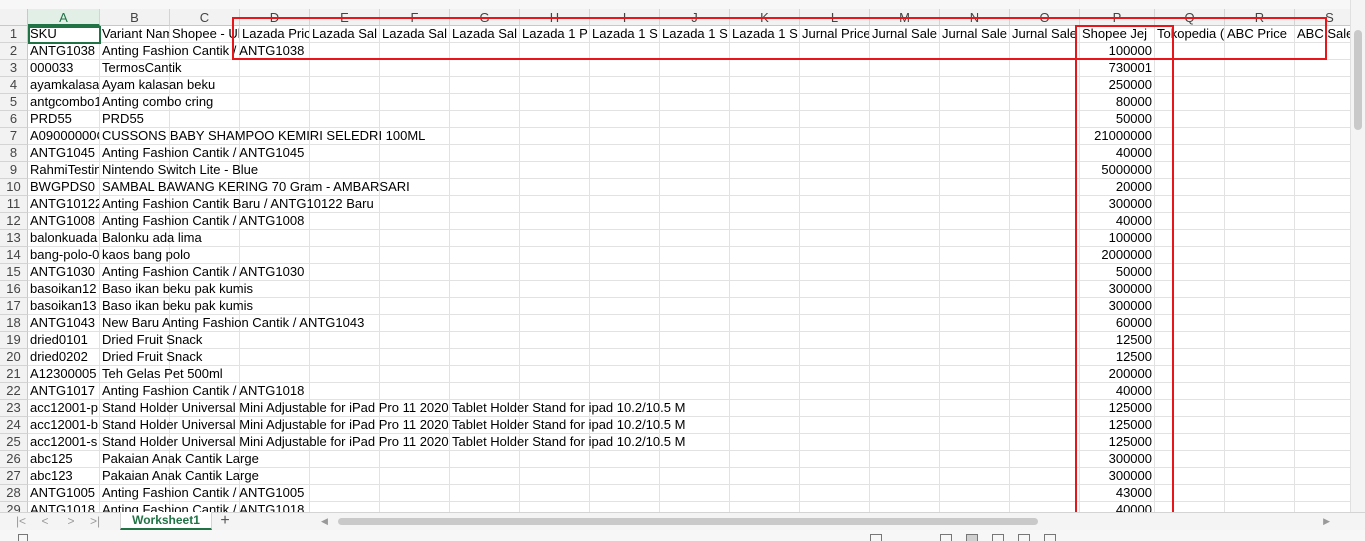 The height and width of the screenshot is (541, 1365). What do you see at coordinates (64, 476) in the screenshot?
I see `sku-cell: abc123` at bounding box center [64, 476].